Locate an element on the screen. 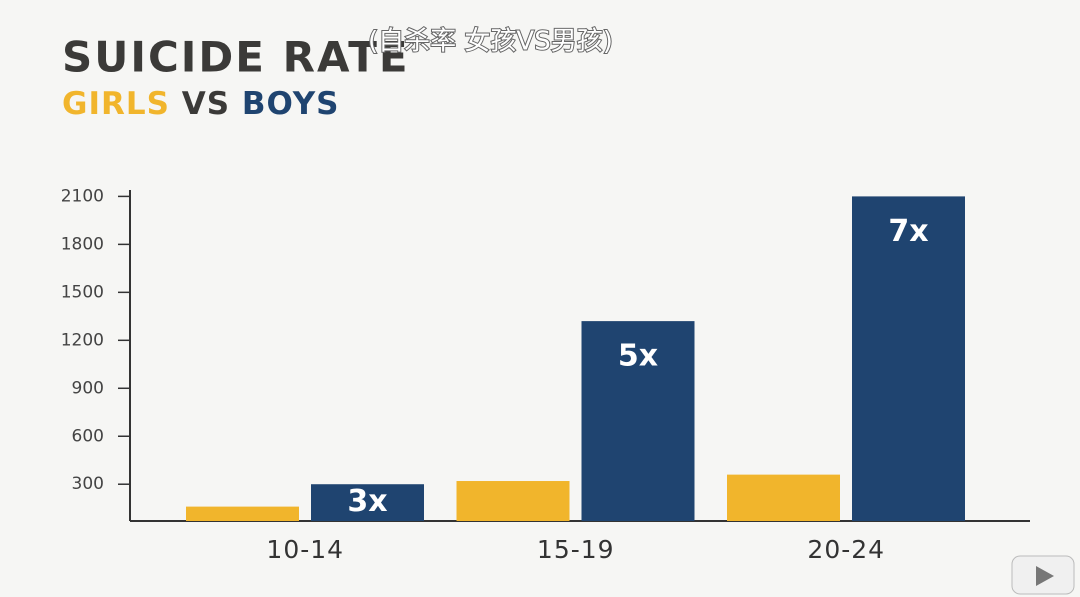  play-button is located at coordinates (1043, 575).